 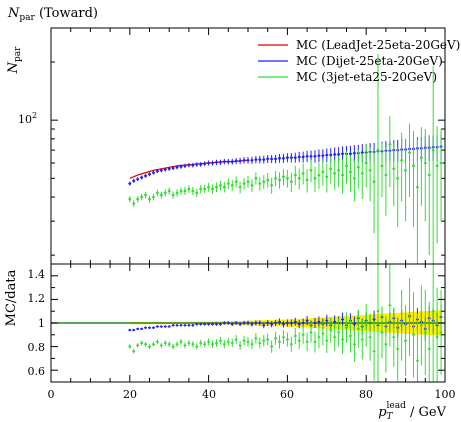 I want to click on lower-y-tick-0.6: 0.6, so click(x=37, y=371).